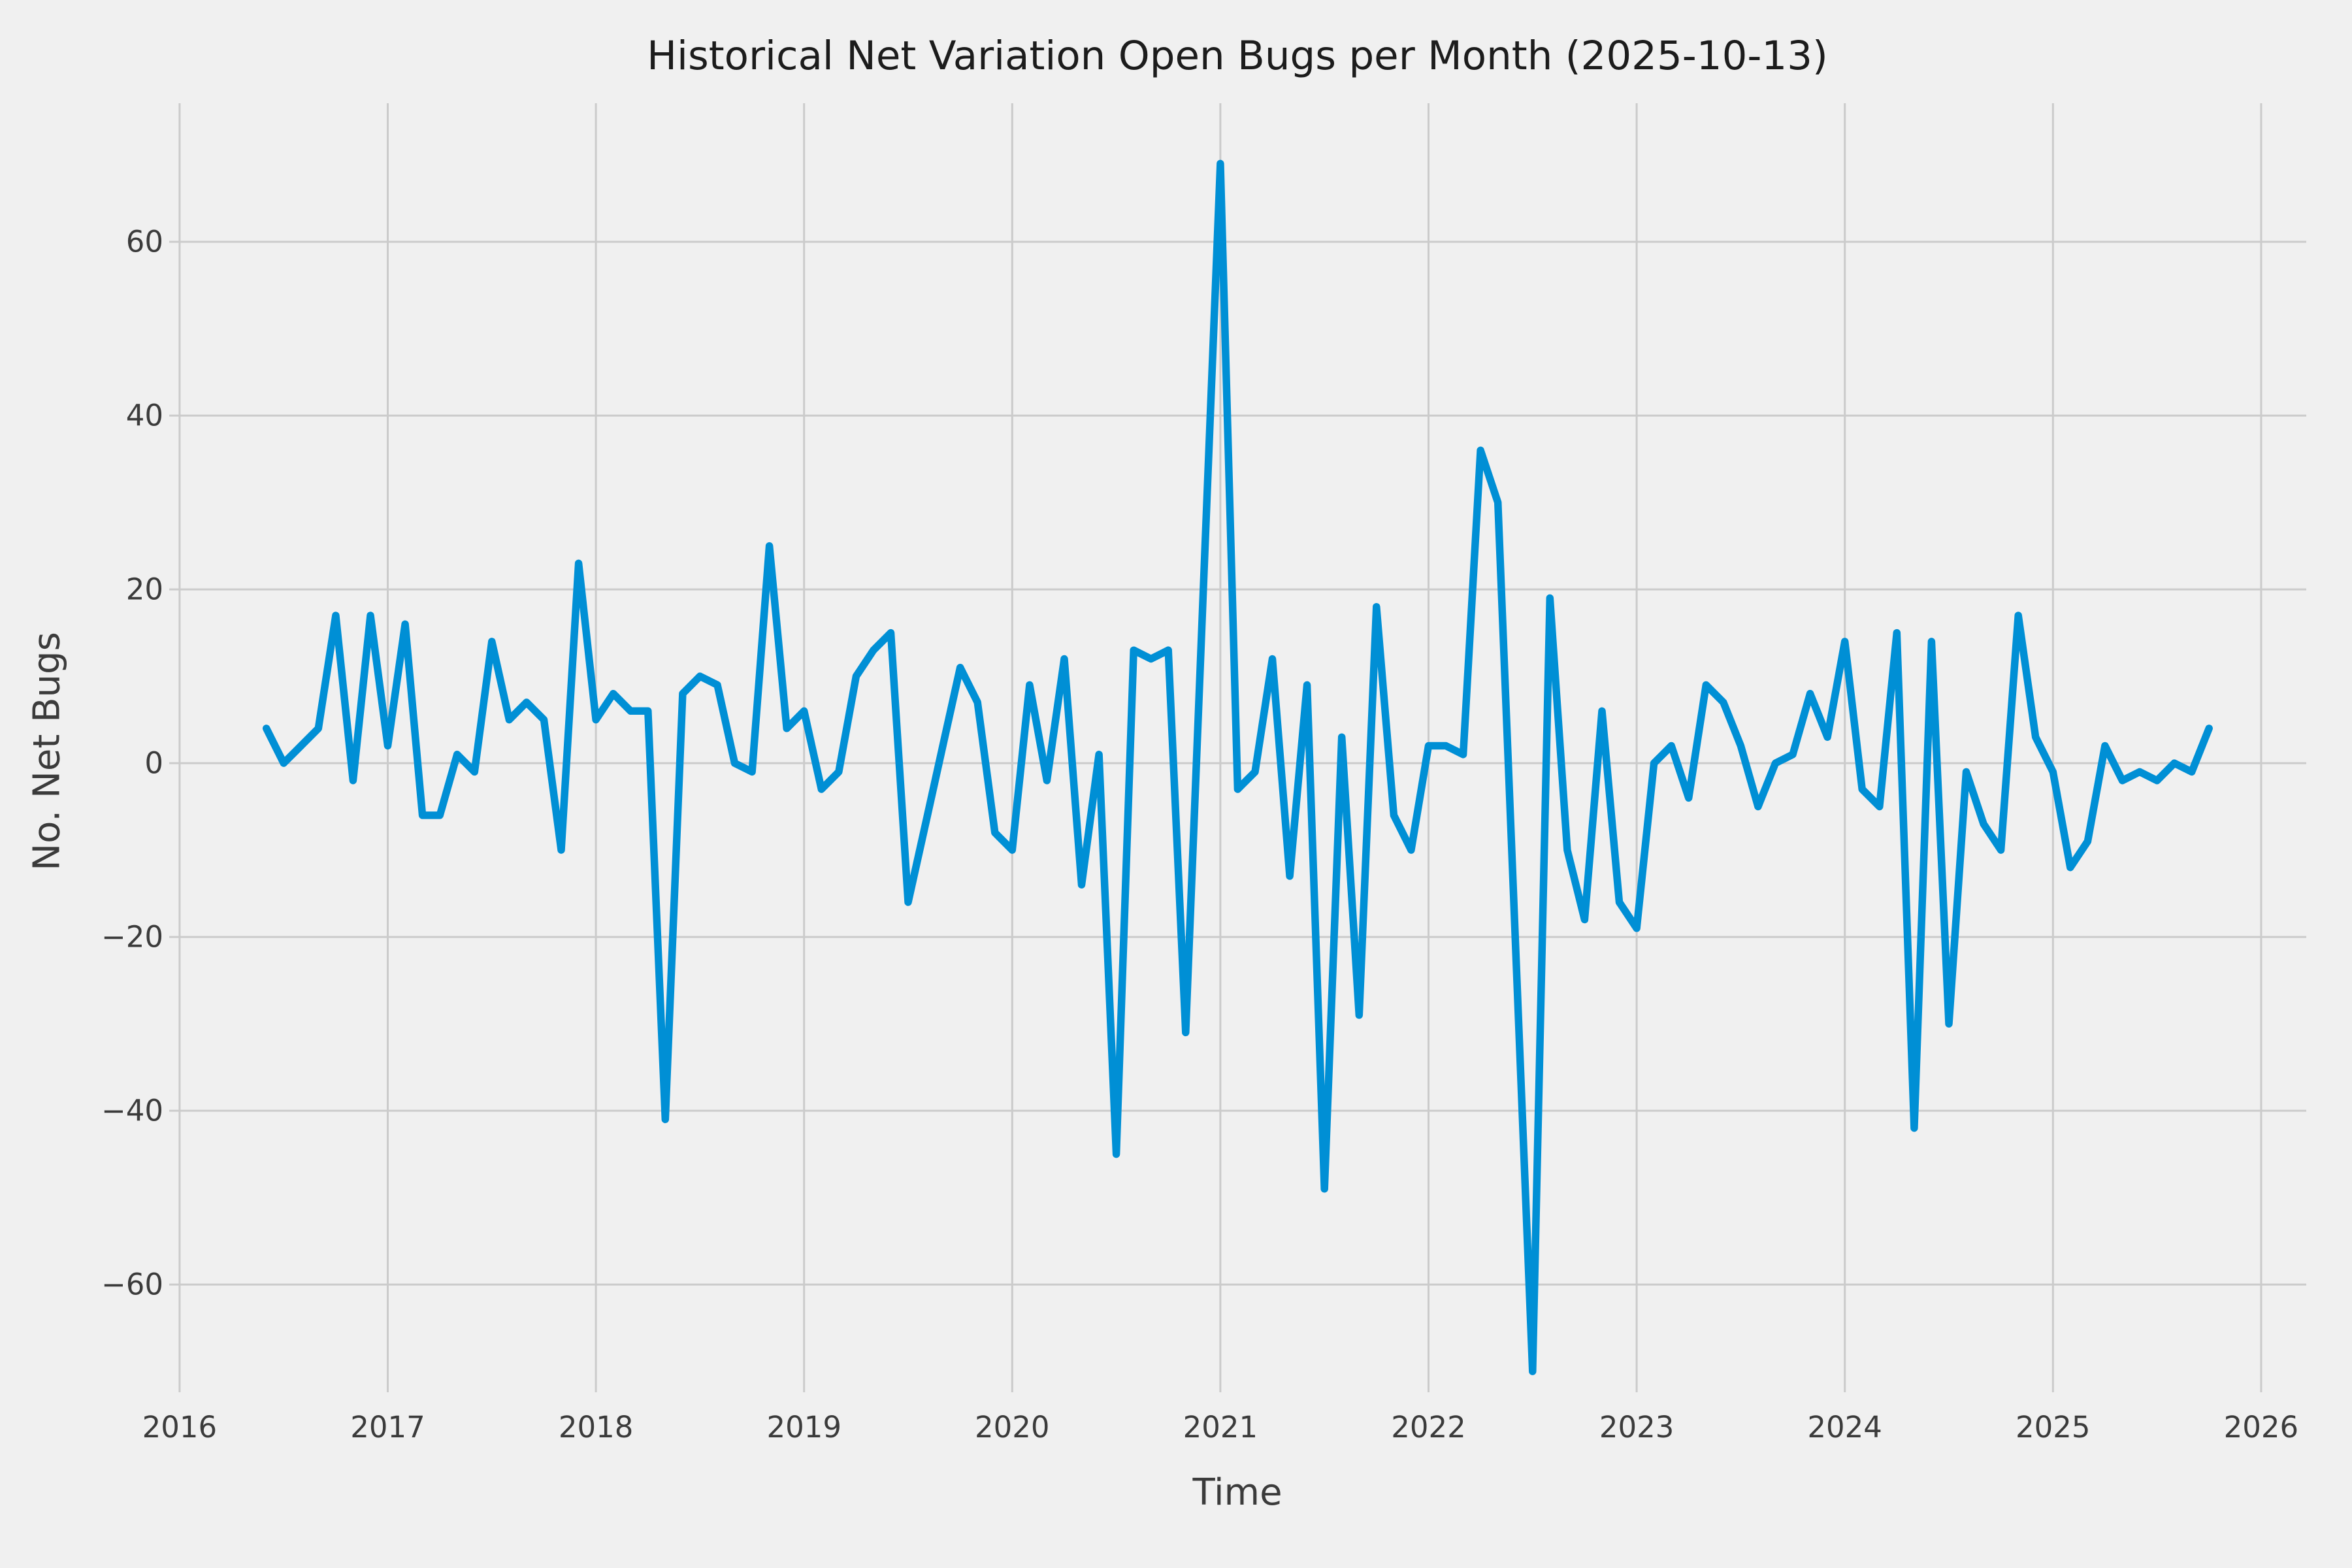  I want to click on y-tick-label: 60, so click(144, 241).